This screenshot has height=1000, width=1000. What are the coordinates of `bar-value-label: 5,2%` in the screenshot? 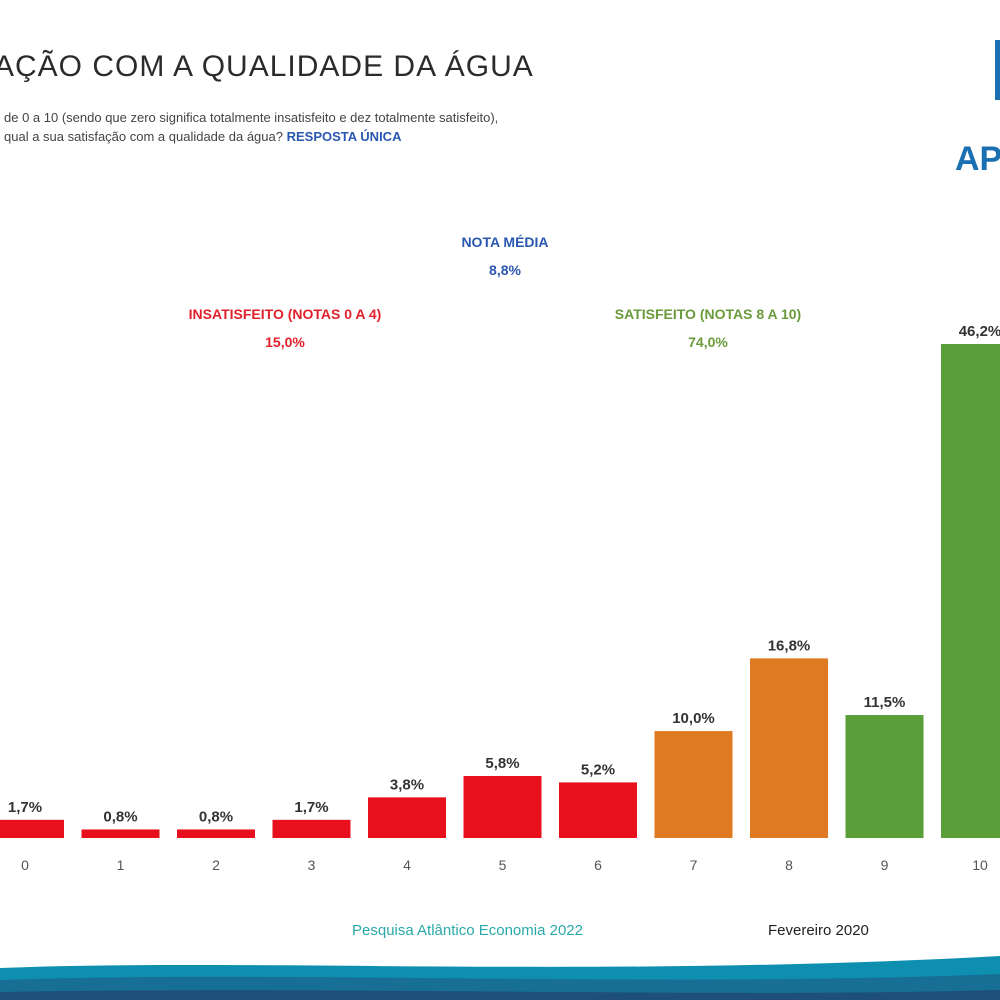 It's located at (598, 769).